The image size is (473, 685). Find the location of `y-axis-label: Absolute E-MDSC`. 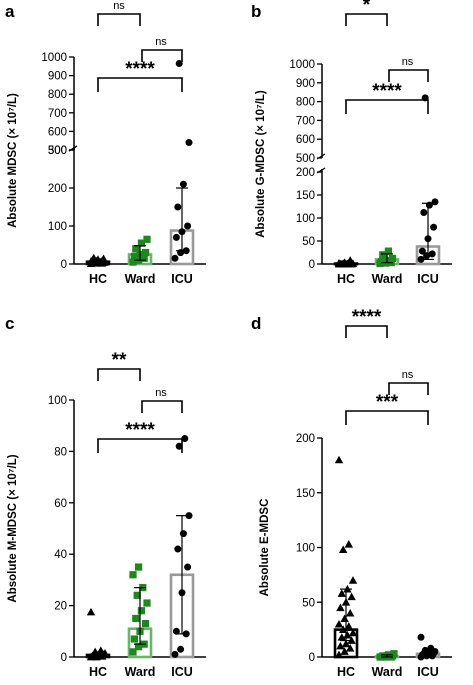

y-axis-label: Absolute E-MDSC is located at coordinates (265, 548).